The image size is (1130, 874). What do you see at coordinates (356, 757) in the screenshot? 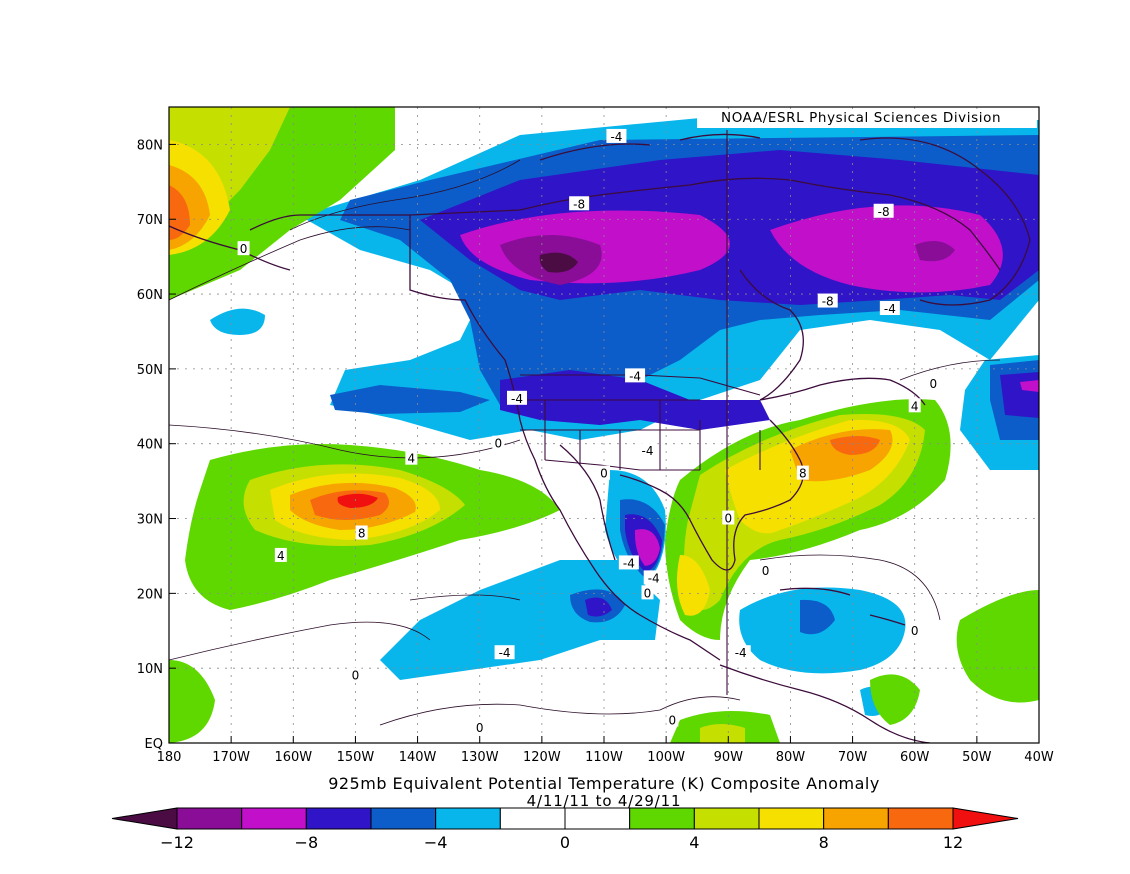
I see `x-tick-label: 150W` at bounding box center [356, 757].